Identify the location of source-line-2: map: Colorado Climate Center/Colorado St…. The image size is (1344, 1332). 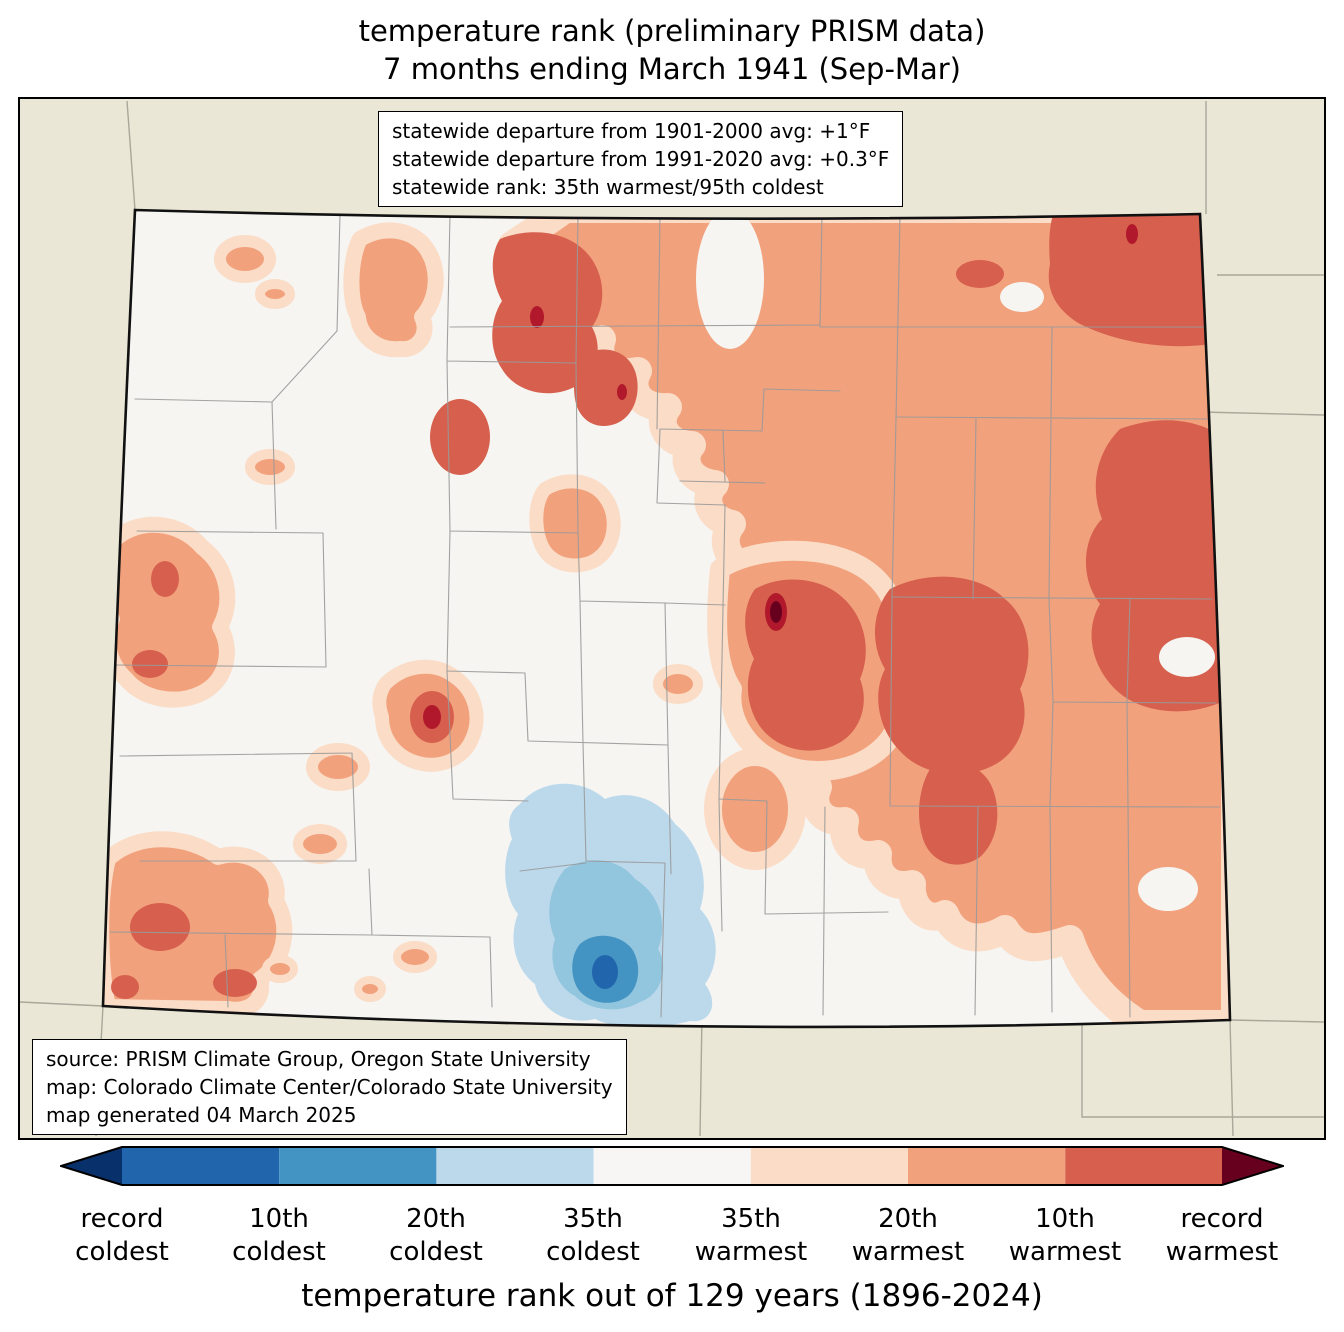
(329, 1087).